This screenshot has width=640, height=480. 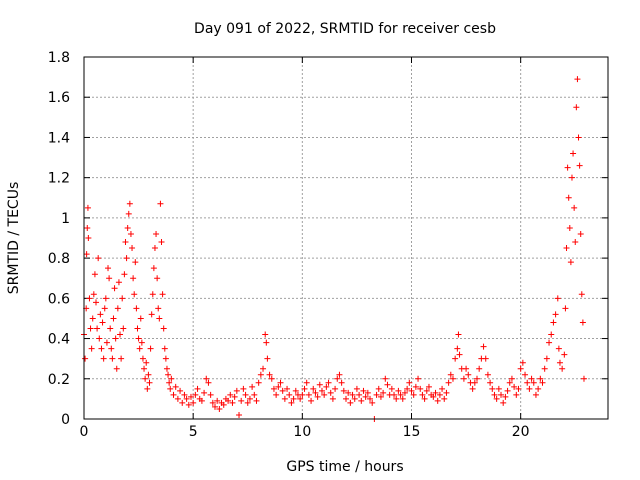 What do you see at coordinates (521, 432) in the screenshot?
I see `x-tick-label: 20` at bounding box center [521, 432].